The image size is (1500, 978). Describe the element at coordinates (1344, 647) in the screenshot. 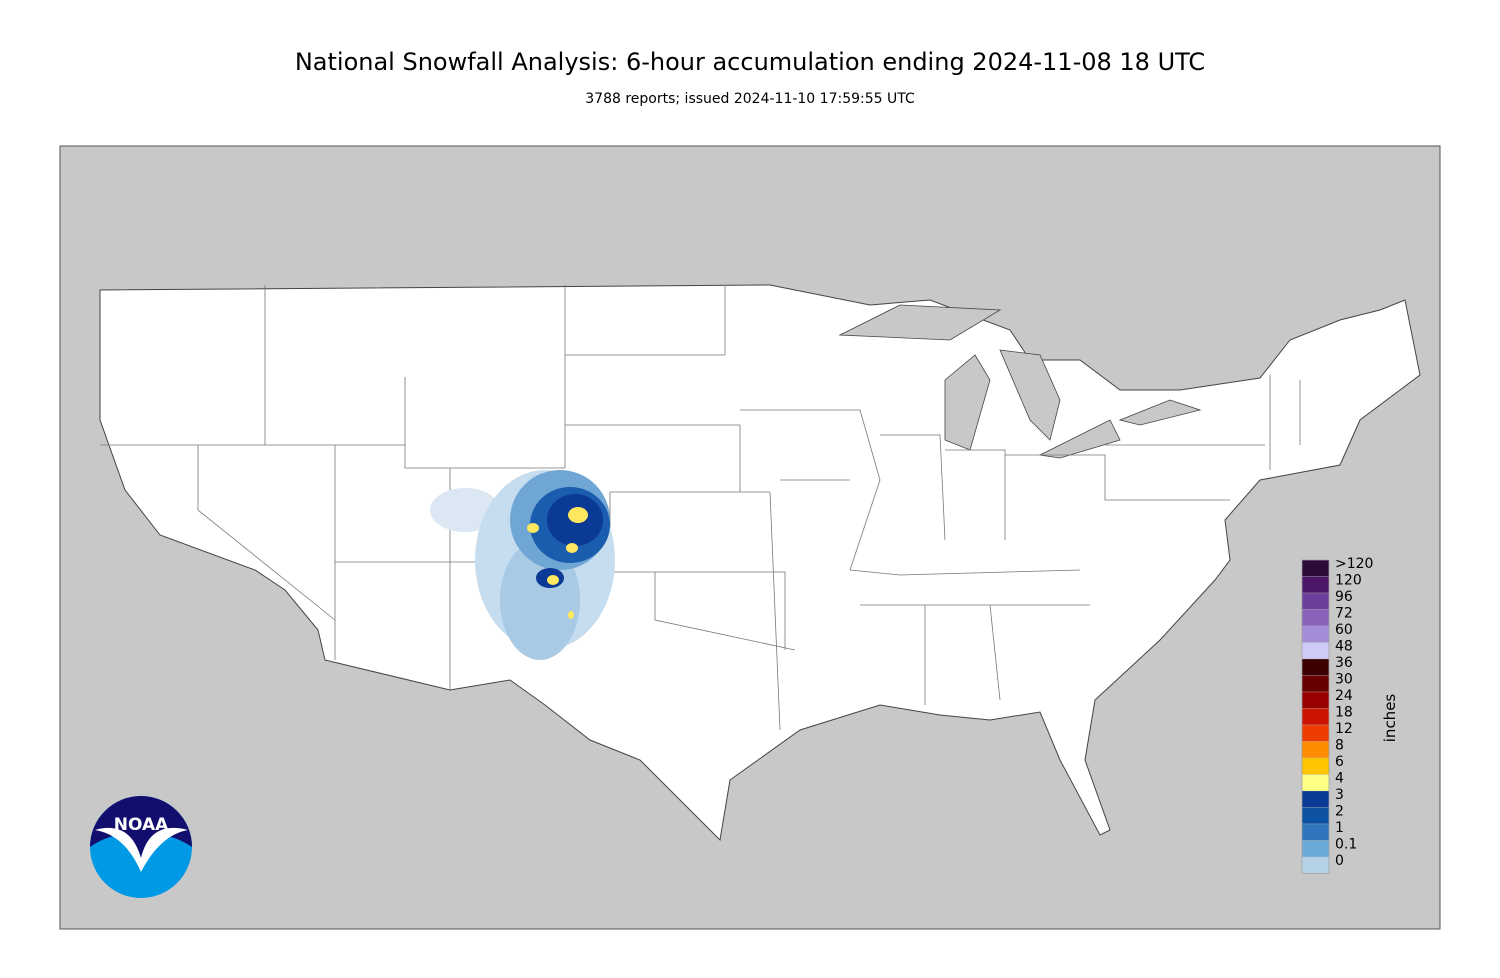

I see `legend-label: 48` at that location.